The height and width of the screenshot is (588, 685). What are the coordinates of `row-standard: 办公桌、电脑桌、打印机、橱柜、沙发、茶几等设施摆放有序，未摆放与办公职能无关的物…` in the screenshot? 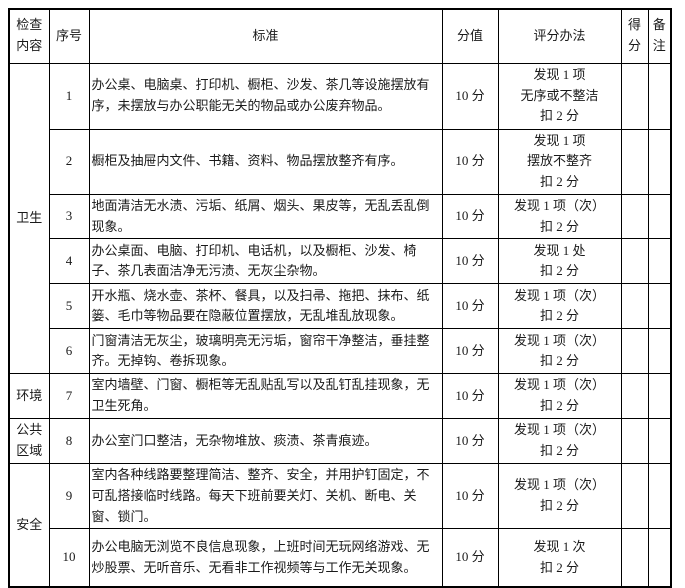 It's located at (265, 96).